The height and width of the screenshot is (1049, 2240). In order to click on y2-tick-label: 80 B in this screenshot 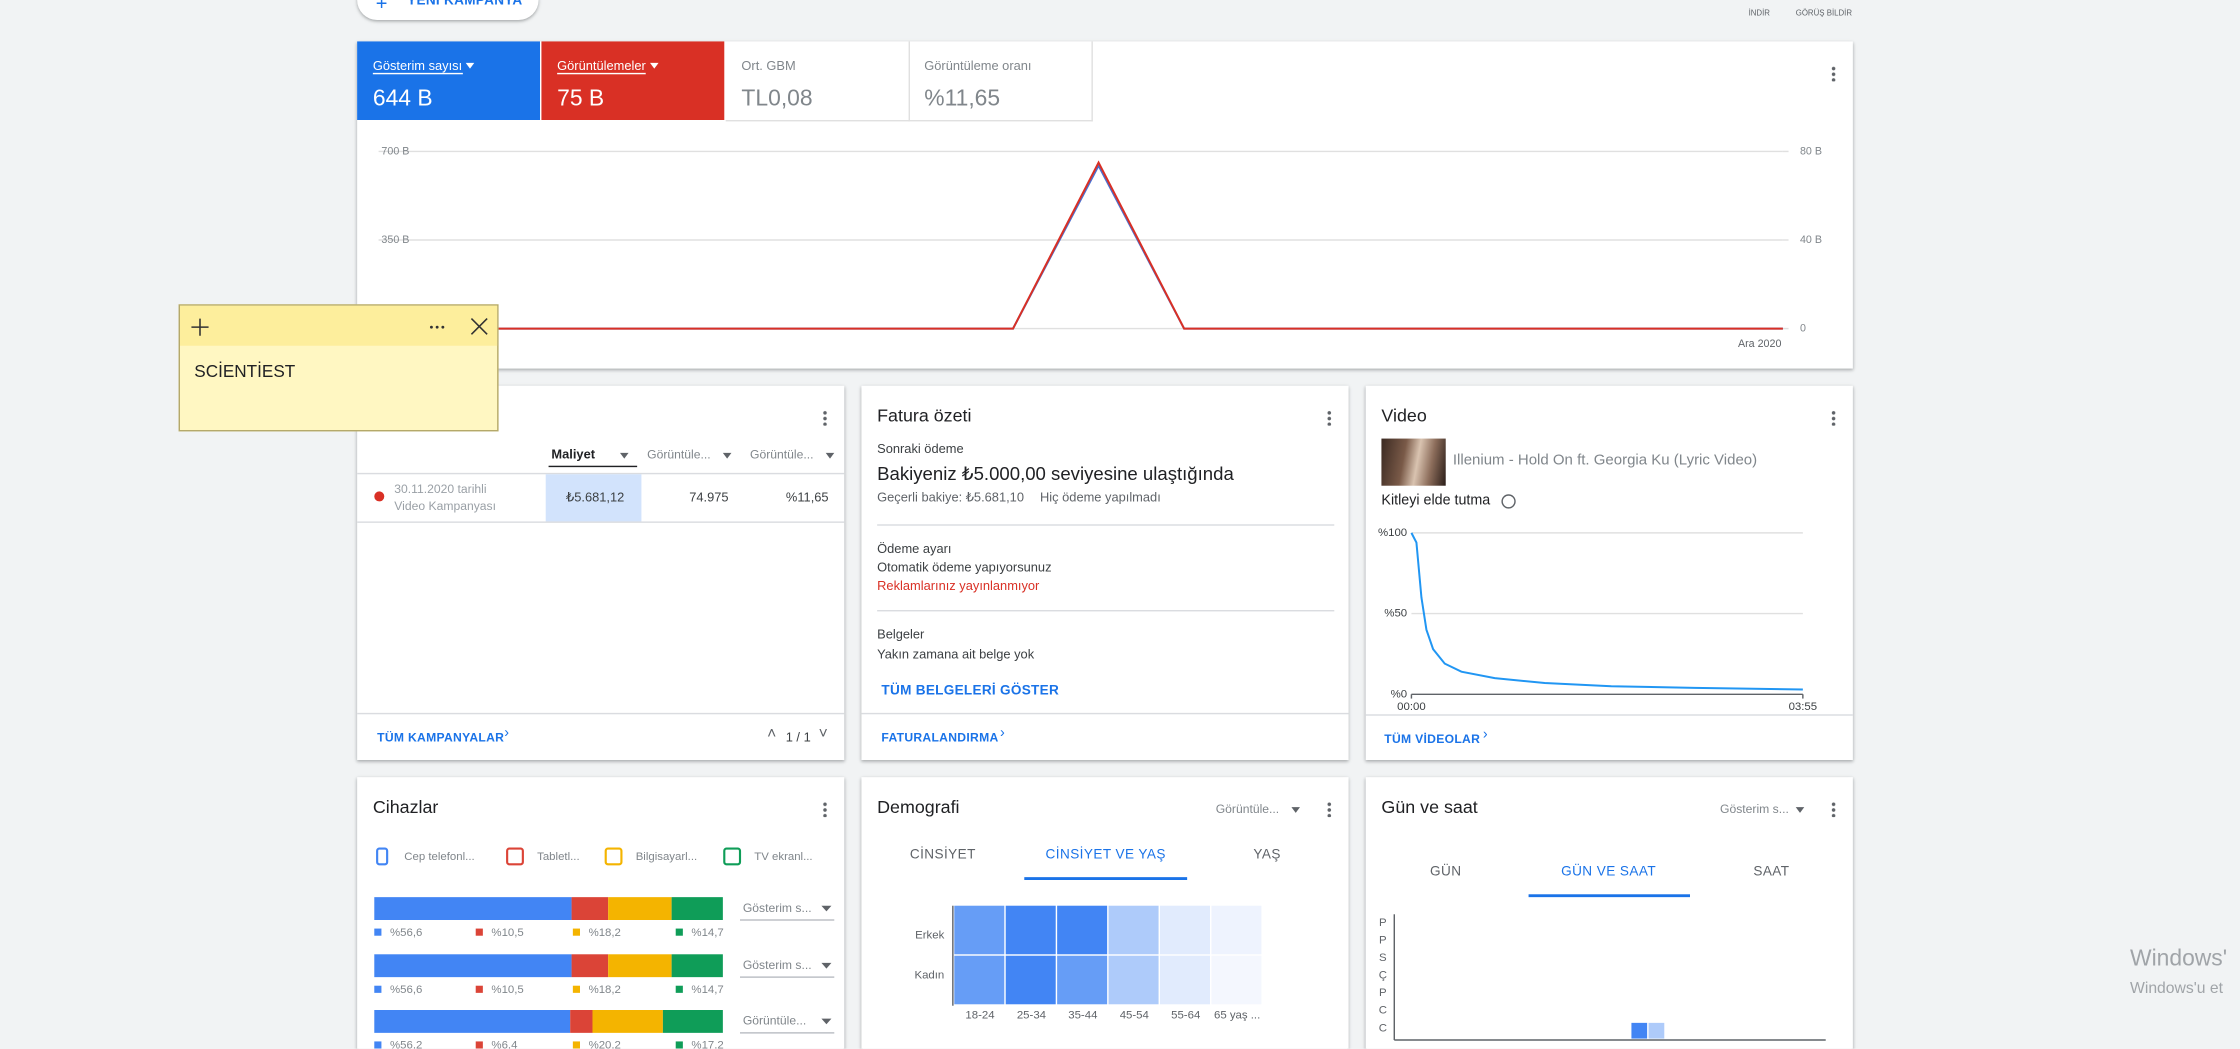, I will do `click(1811, 151)`.